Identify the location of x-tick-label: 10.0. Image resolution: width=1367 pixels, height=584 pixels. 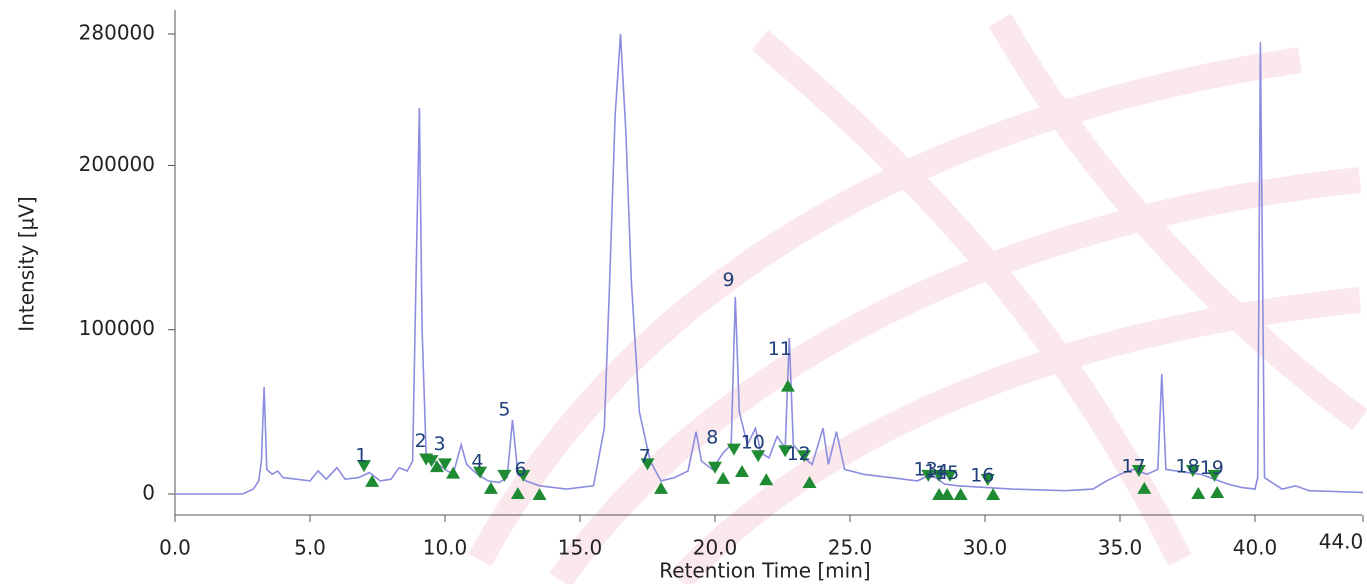
(445, 548).